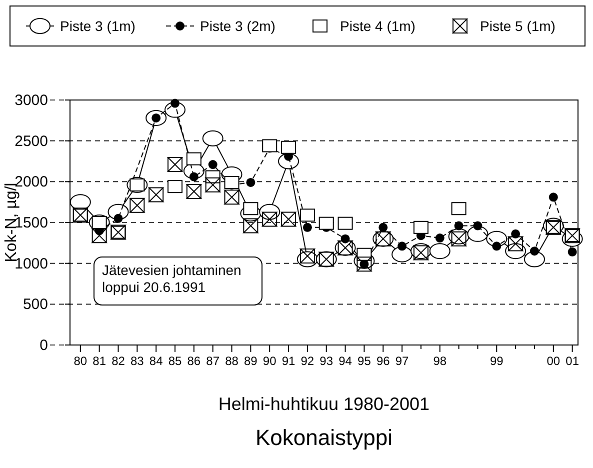  Describe the element at coordinates (232, 361) in the screenshot. I see `x-tick-label: 88` at that location.